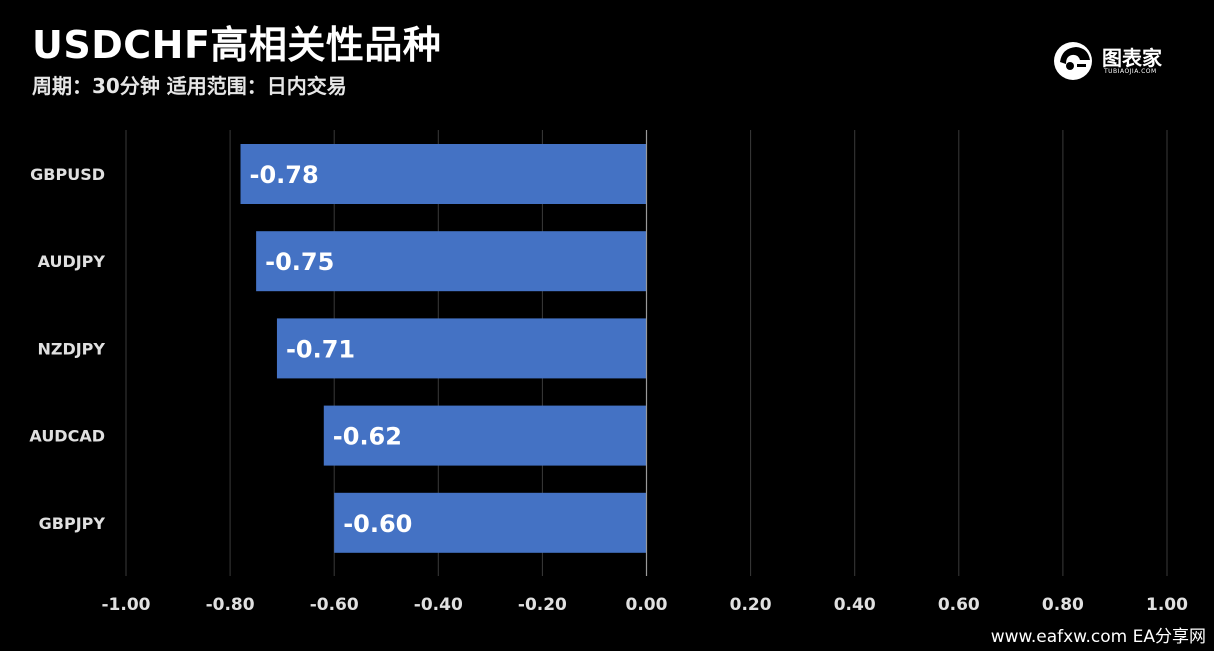 This screenshot has height=651, width=1214. I want to click on x-tick-label: 0.00, so click(647, 605).